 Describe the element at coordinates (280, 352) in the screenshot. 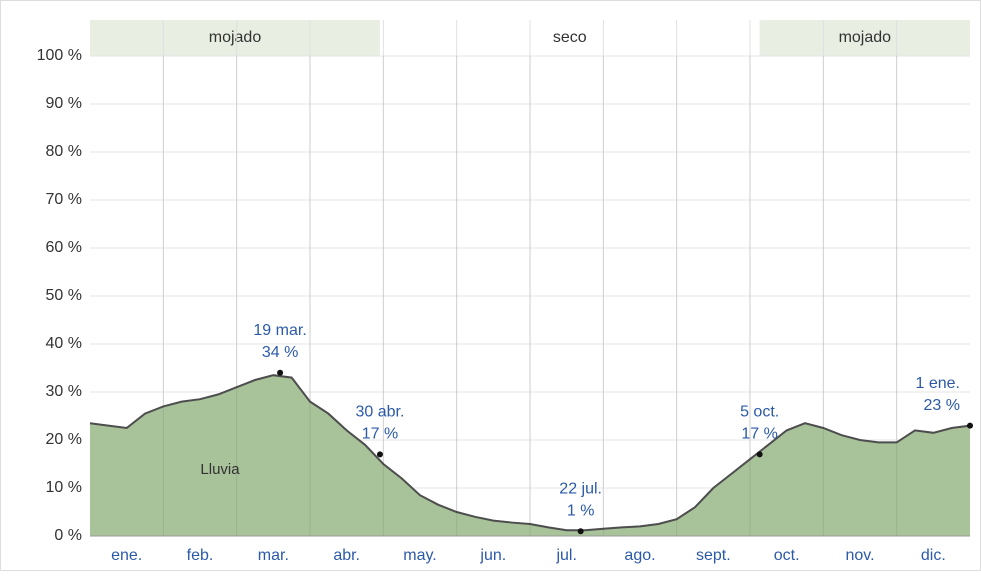

I see `annotation-value: 34 %` at that location.